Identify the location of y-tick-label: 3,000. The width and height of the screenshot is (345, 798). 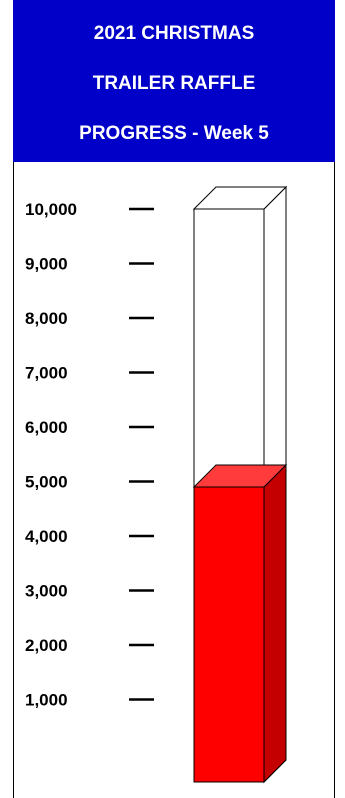
(46, 591).